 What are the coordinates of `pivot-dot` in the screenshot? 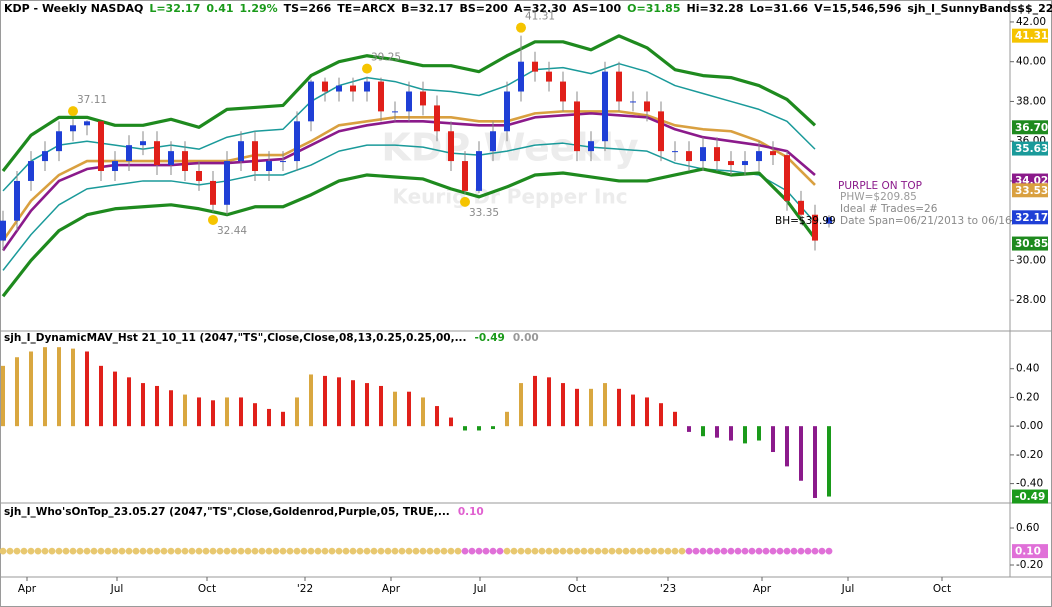 It's located at (521, 27).